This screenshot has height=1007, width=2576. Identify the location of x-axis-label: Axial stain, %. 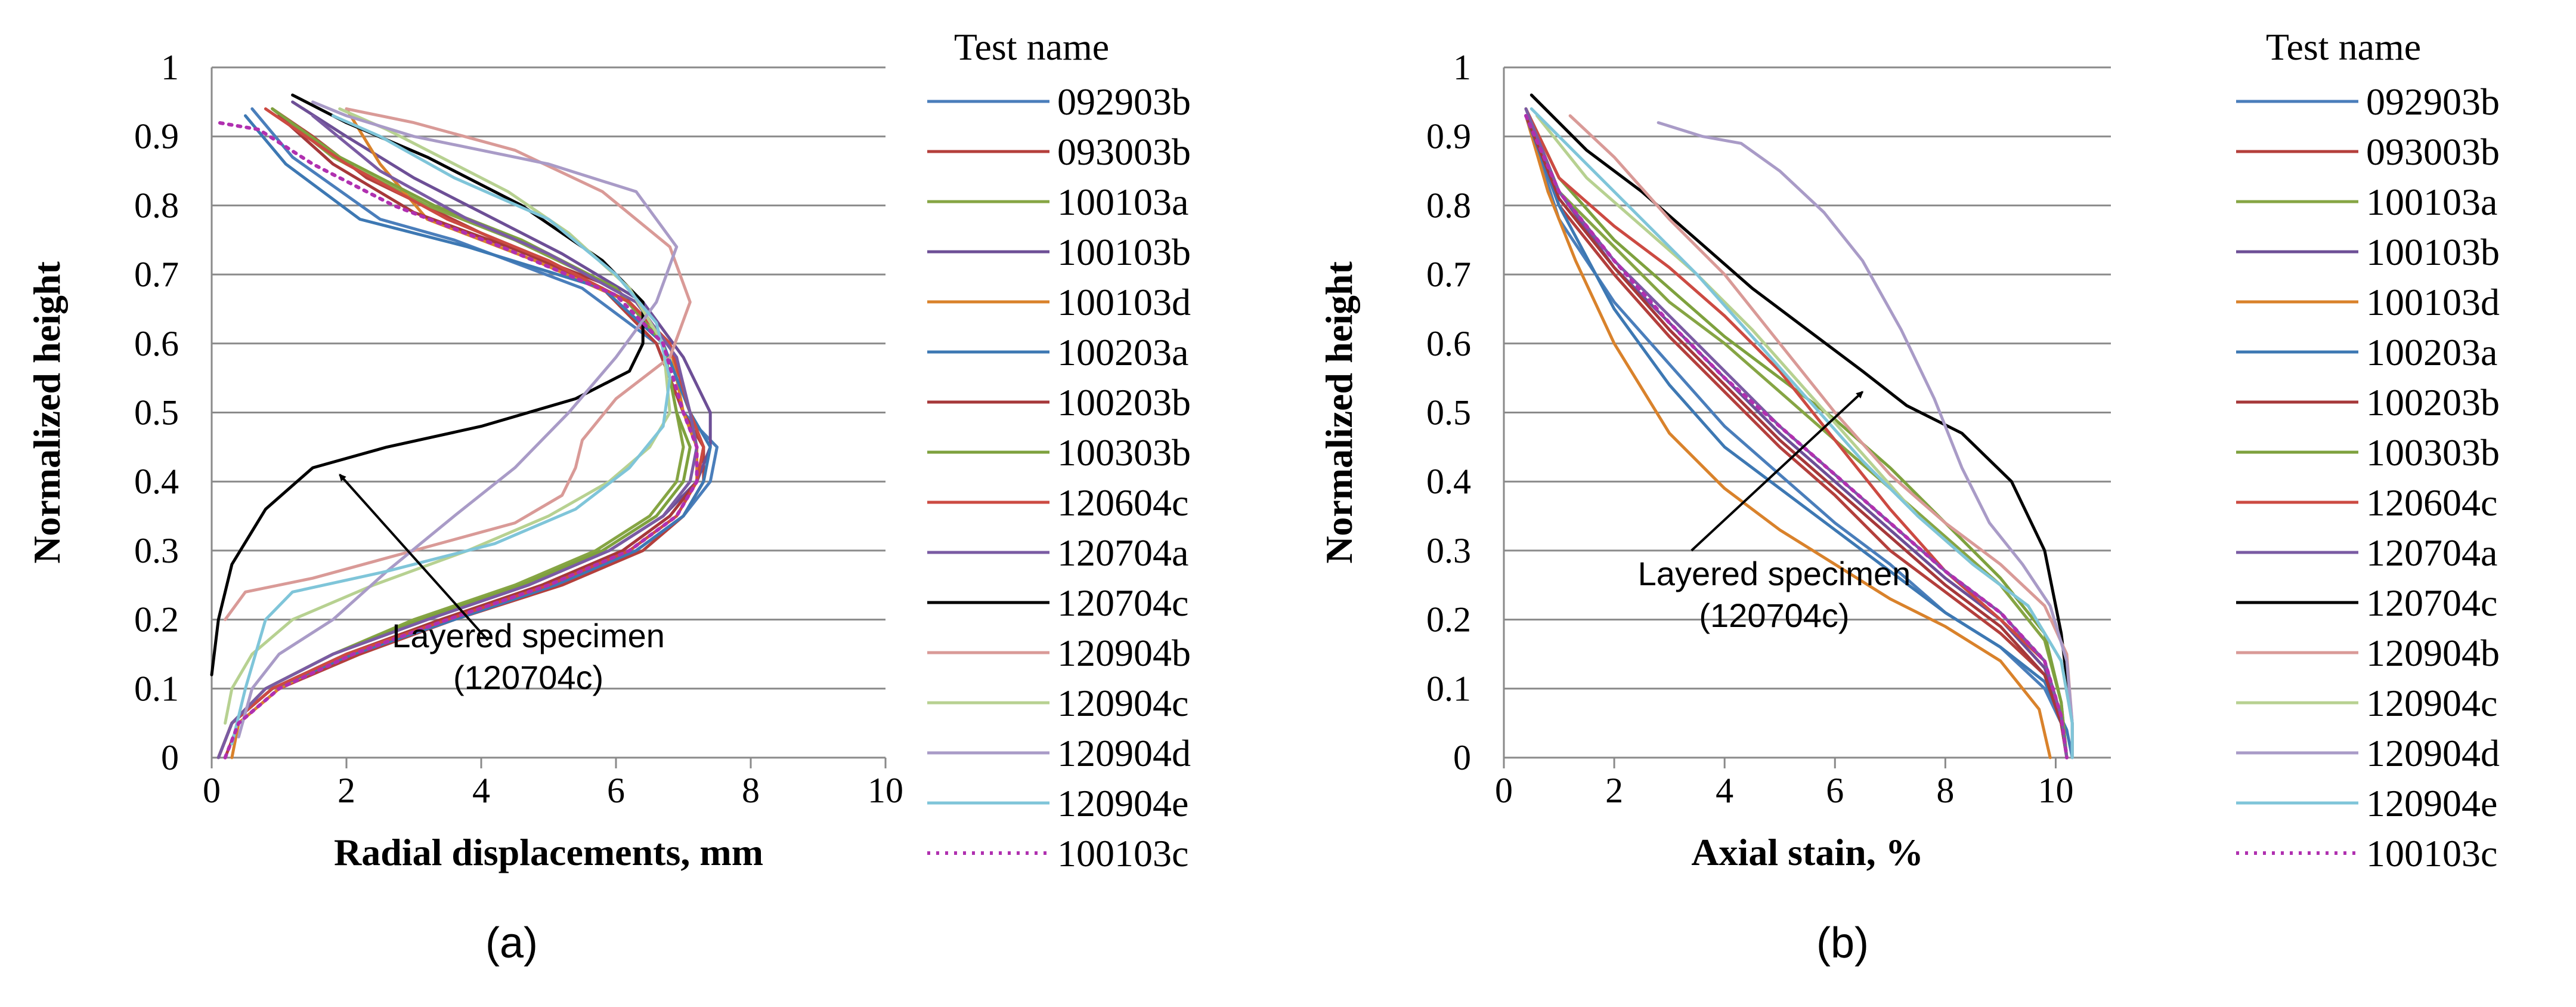
(1807, 852).